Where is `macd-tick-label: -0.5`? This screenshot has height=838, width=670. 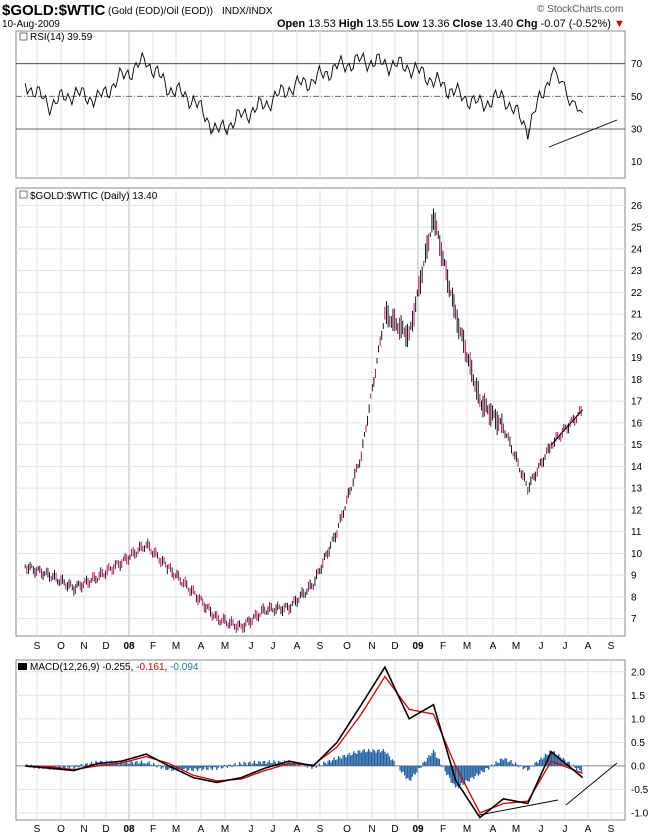
macd-tick-label: -0.5 is located at coordinates (640, 790).